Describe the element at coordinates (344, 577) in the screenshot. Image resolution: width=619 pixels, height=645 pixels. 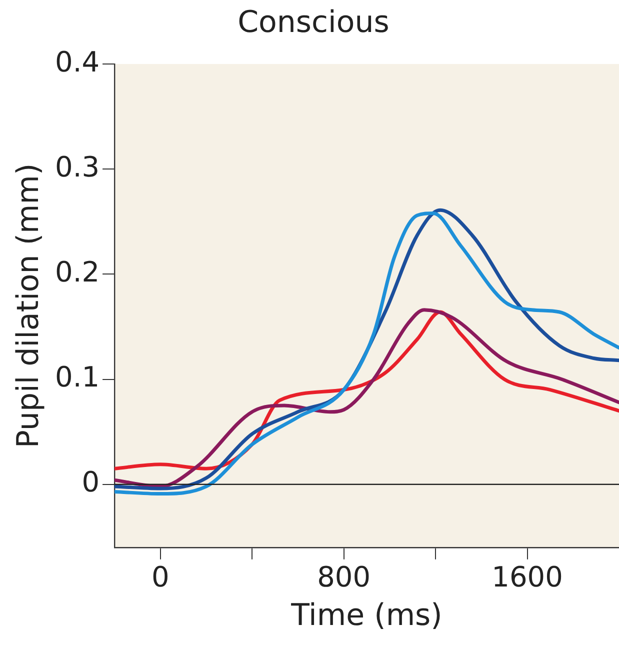
I see `x-tick-label: 800` at that location.